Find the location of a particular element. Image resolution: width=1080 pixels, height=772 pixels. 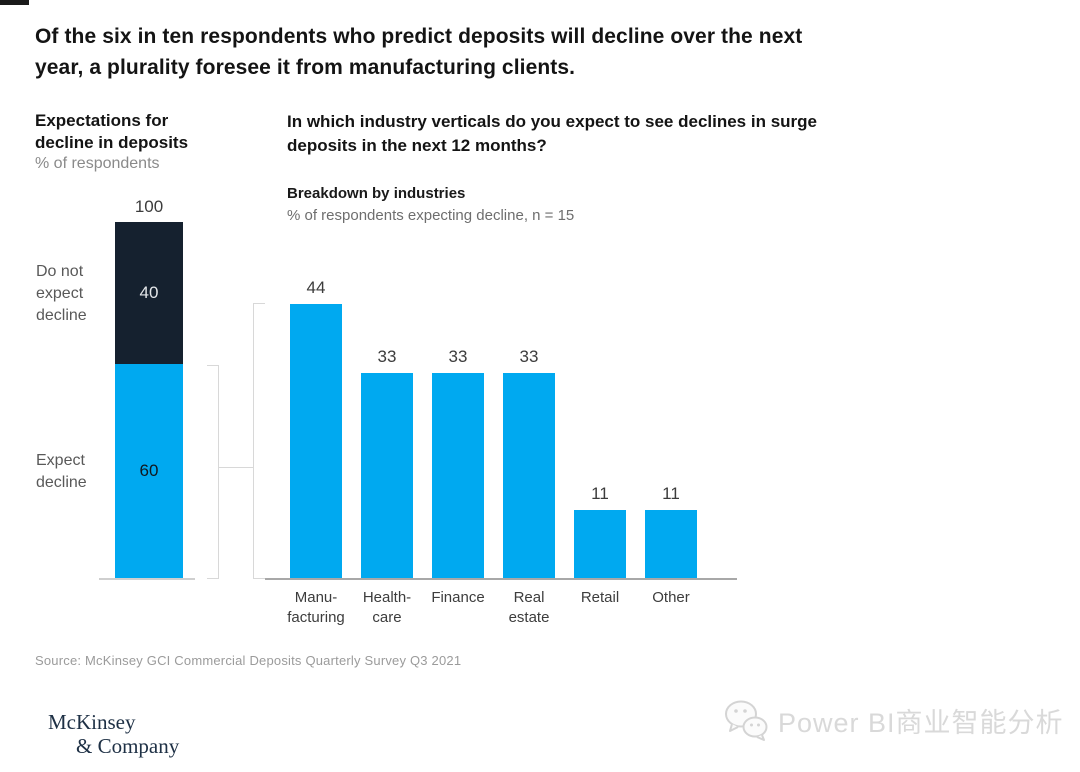

bracket-right-tick-bottom is located at coordinates (259, 578).